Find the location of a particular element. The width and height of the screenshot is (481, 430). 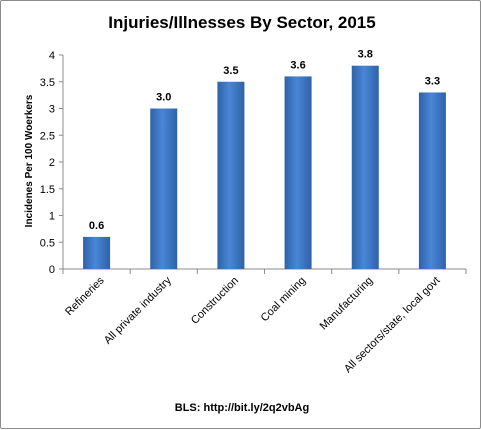

source-note: BLS: http://bit.ly/2q2vbAg is located at coordinates (242, 408).